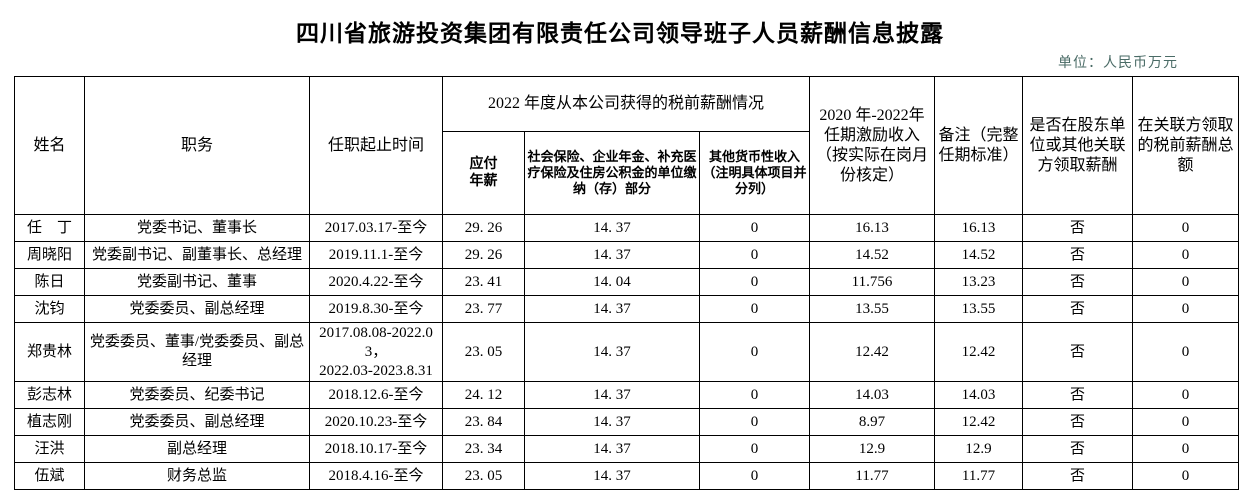  I want to click on cell-name: 植志刚, so click(49, 422).